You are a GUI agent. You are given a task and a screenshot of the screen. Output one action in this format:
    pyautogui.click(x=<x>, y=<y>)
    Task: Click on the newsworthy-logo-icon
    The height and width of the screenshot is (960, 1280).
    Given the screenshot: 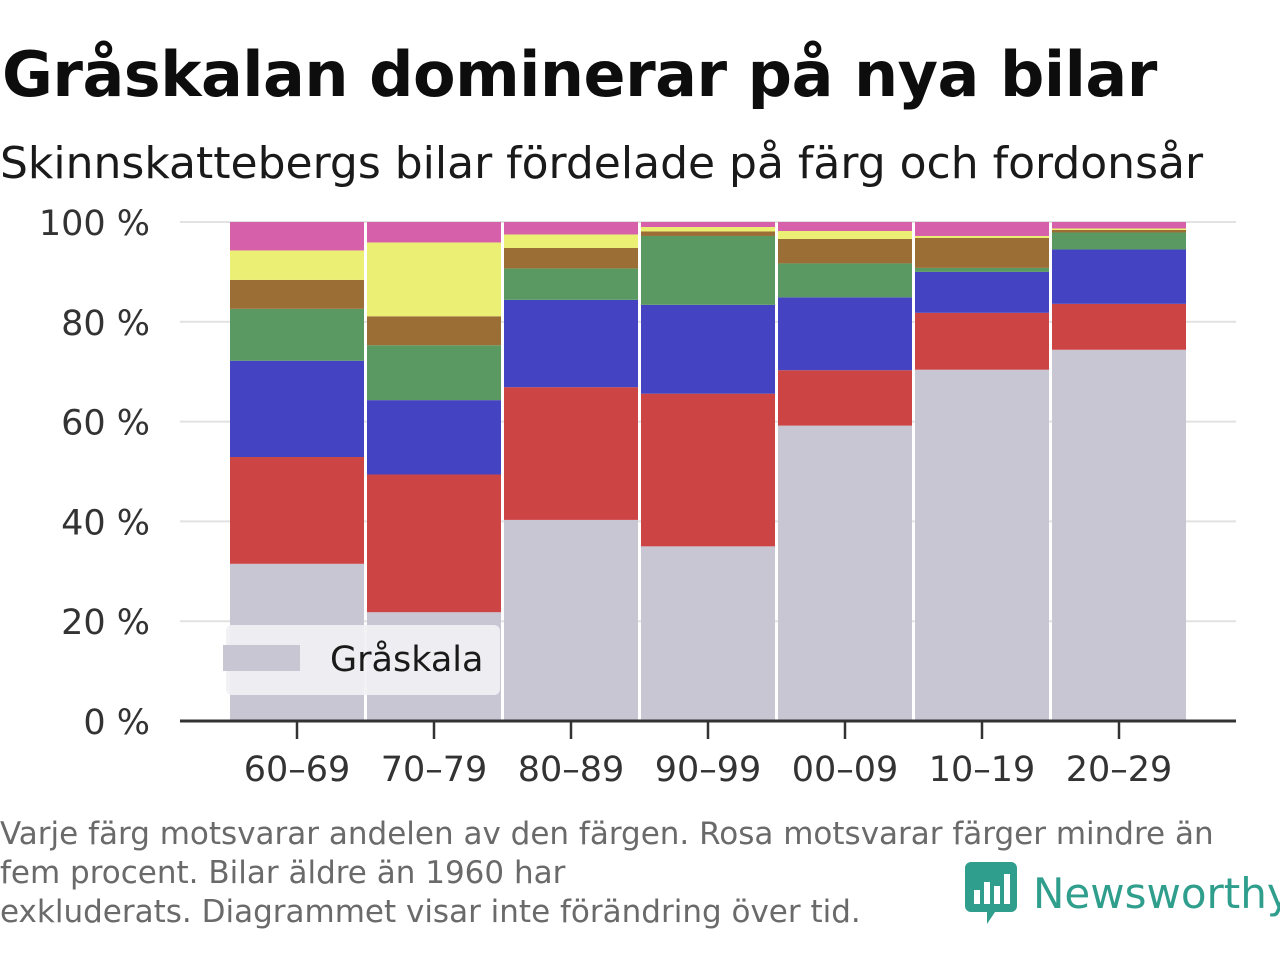 What is the action you would take?
    pyautogui.click(x=991, y=893)
    